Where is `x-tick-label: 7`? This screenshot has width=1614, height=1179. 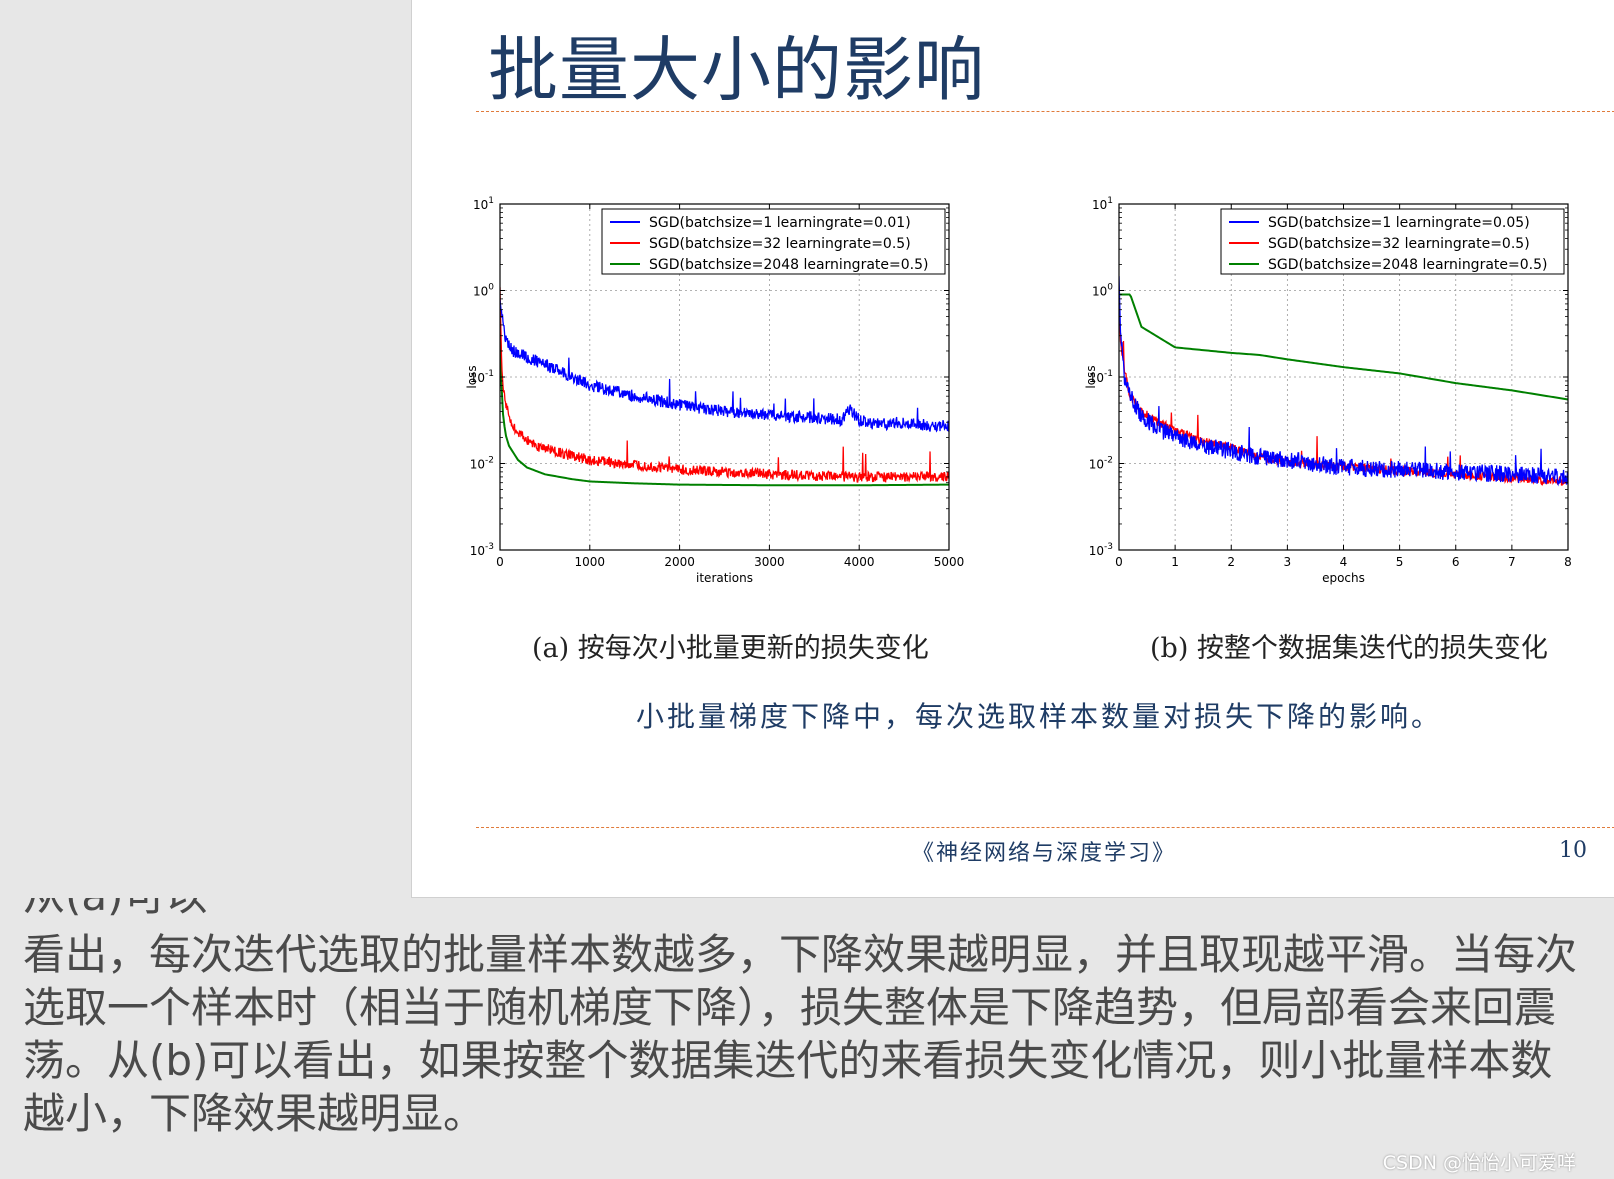
x-tick-label: 7 is located at coordinates (1512, 562).